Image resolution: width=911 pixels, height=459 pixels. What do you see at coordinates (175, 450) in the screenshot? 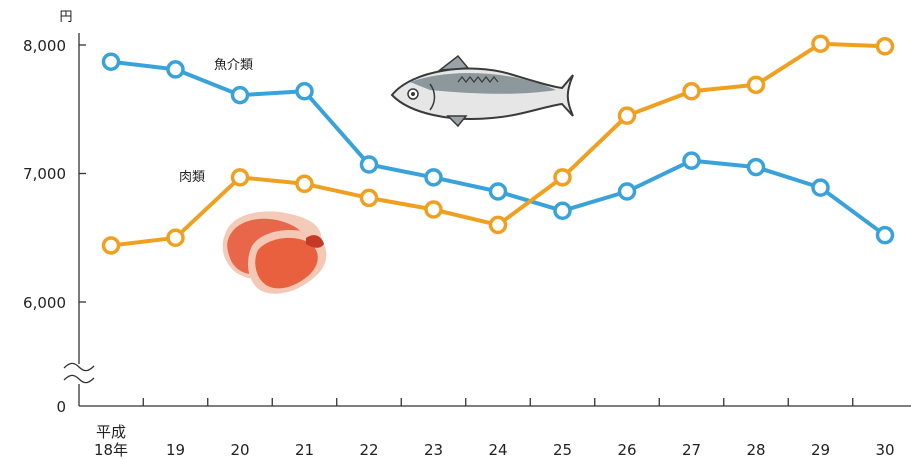
I see `x-tick-label: 19` at bounding box center [175, 450].